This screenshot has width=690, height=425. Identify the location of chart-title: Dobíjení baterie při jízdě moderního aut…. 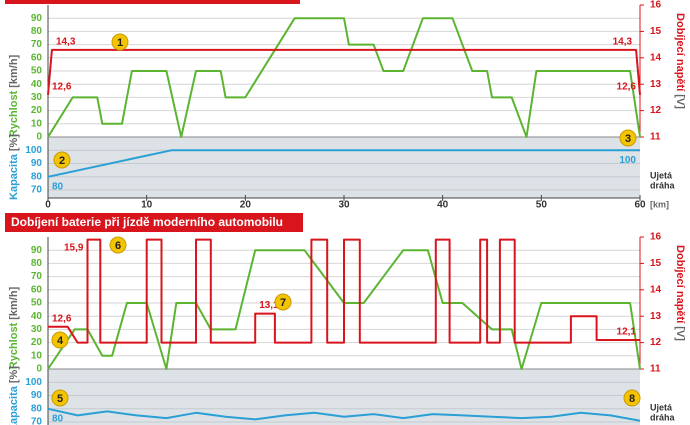
(147, 222).